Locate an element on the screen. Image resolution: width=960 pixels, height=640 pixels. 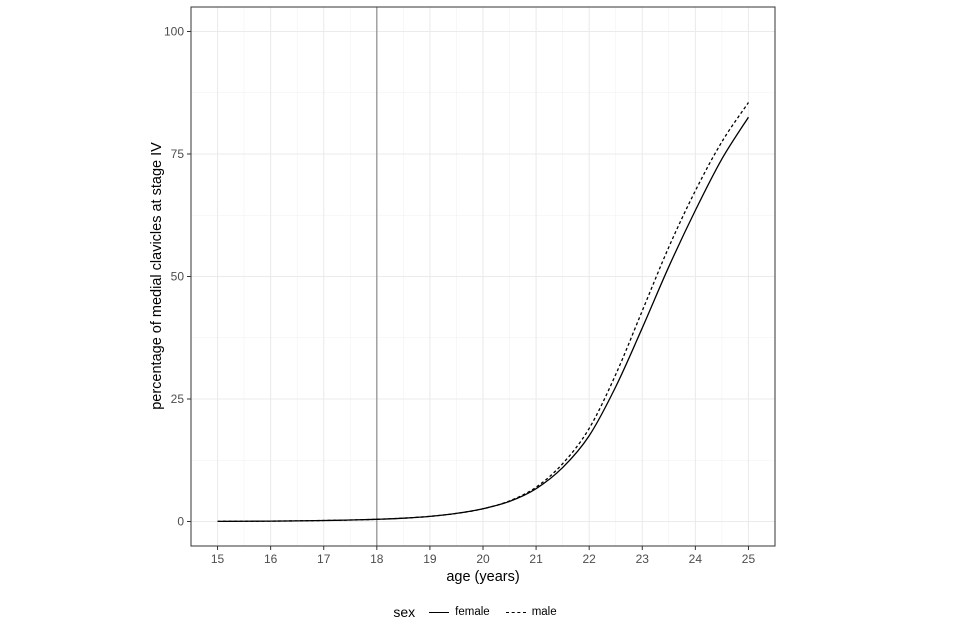
x-axis-title: age (years) is located at coordinates (482, 577).